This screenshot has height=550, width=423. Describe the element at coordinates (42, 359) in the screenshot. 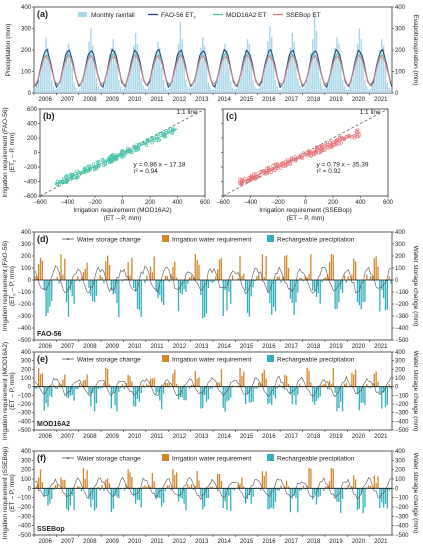

I see `panel-letter: (e)` at that location.